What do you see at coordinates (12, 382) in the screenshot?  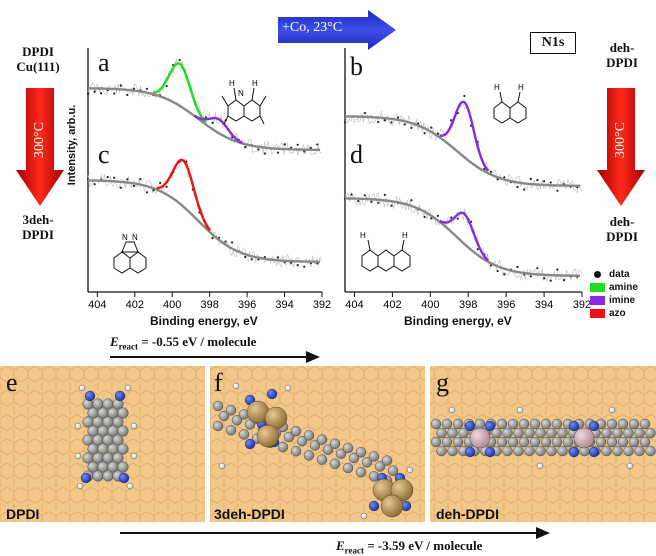 I see `panel-letter-e: e` at bounding box center [12, 382].